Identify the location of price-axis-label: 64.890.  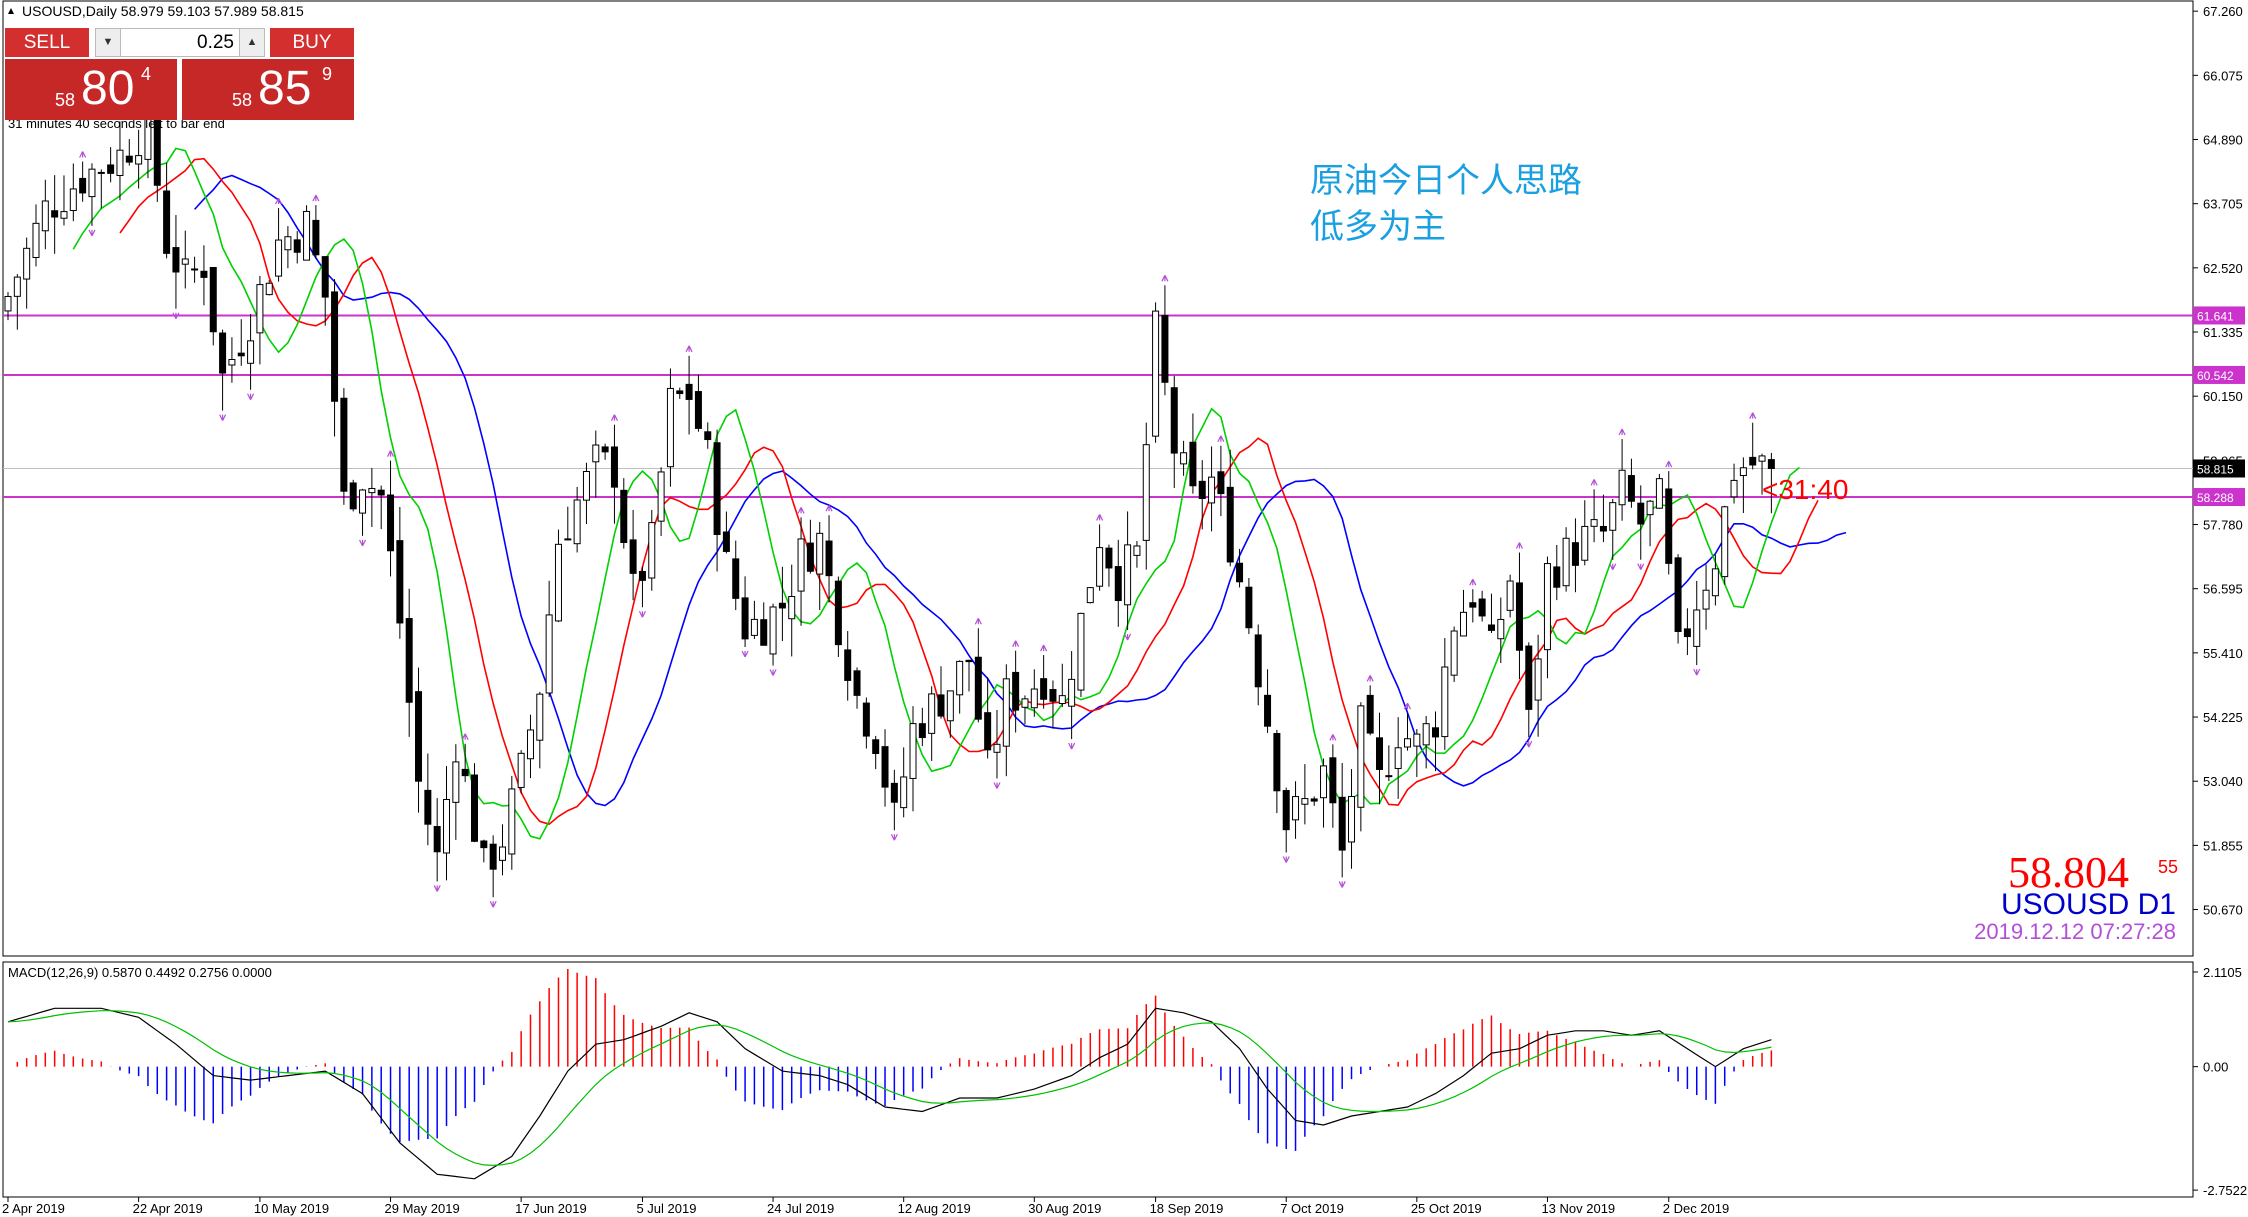
(2223, 140).